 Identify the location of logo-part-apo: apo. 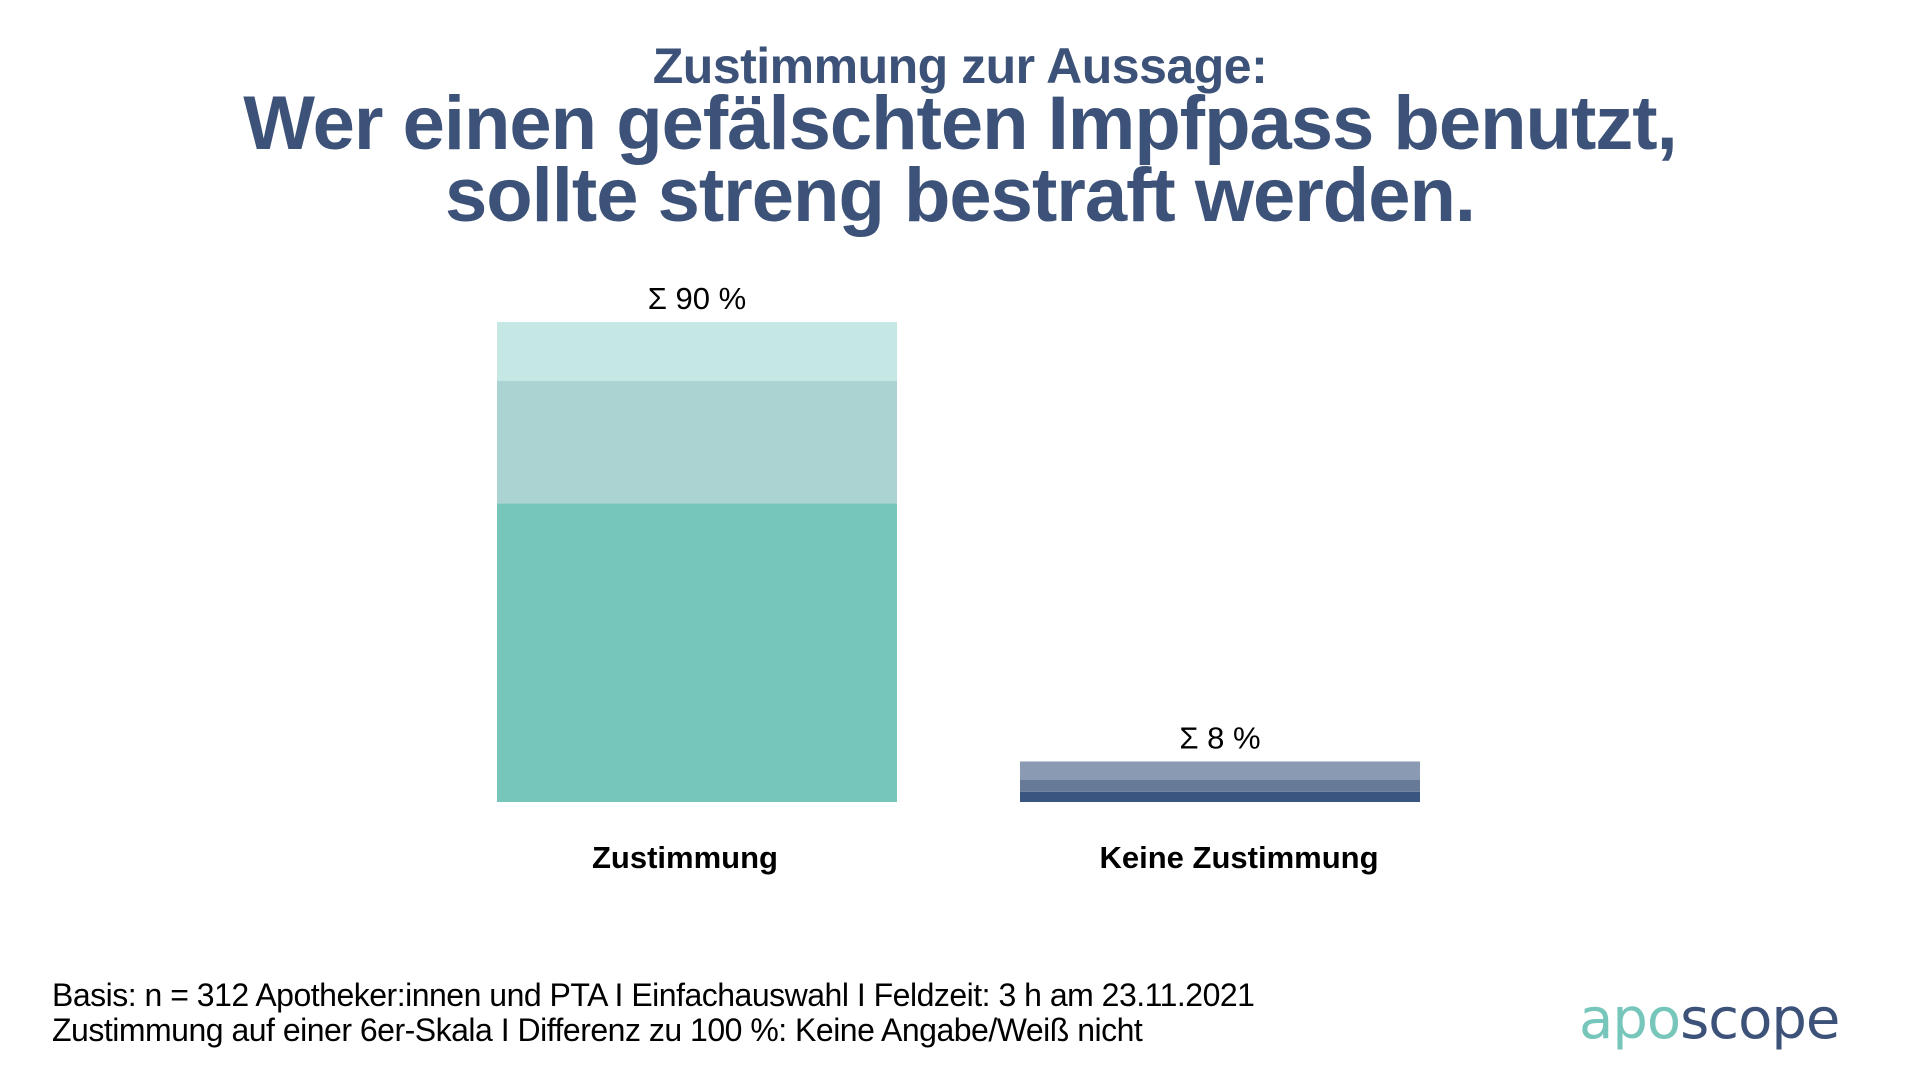
(1630, 1019).